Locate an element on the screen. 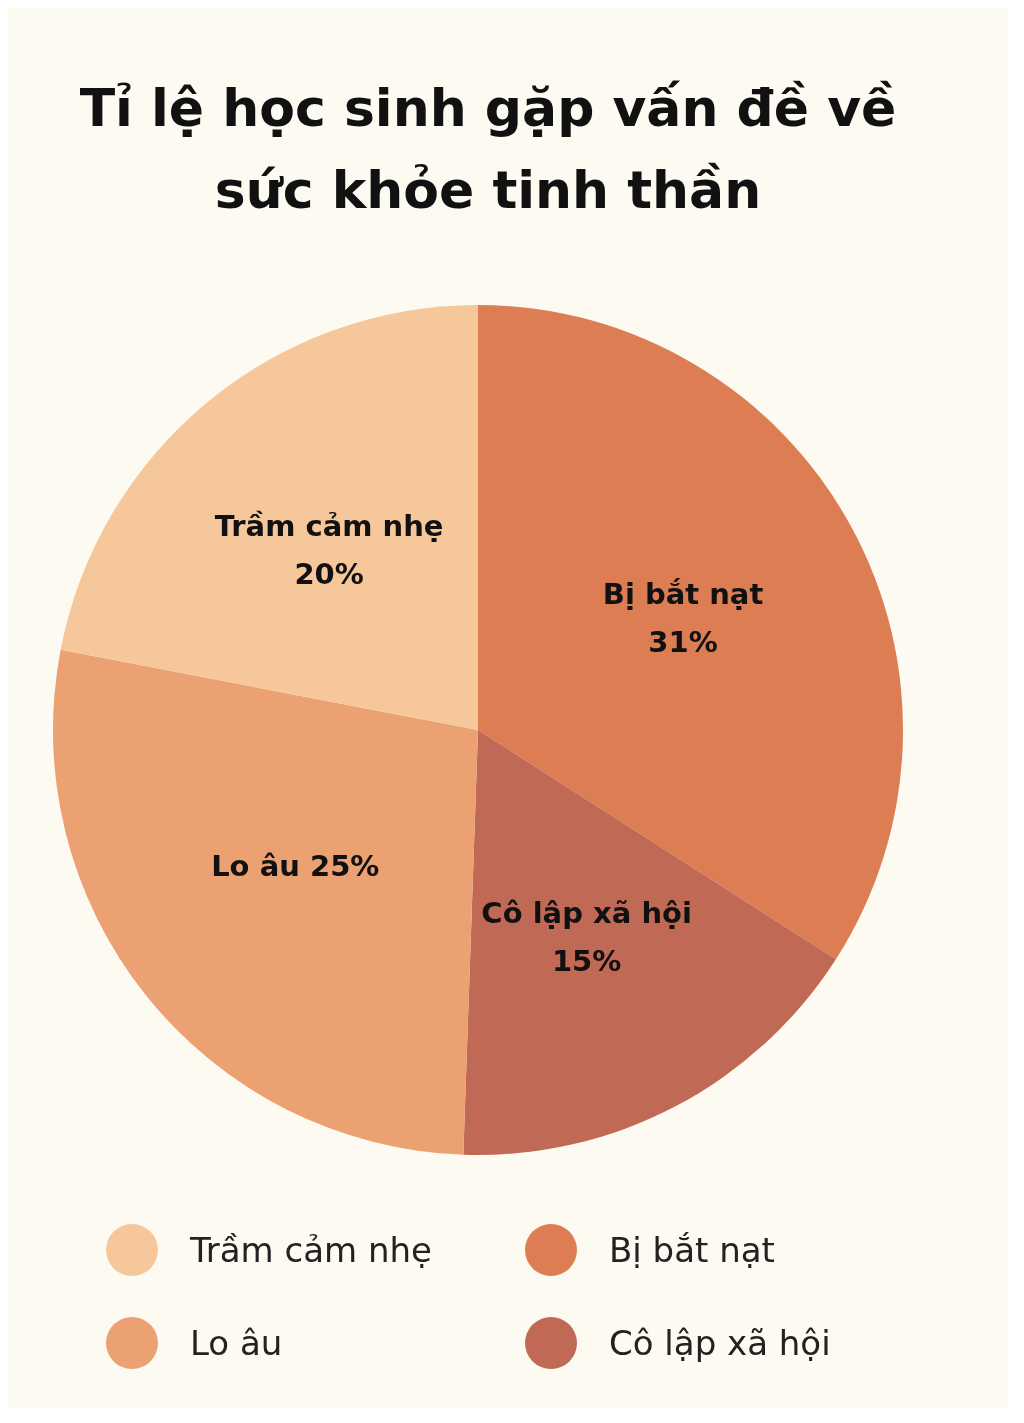 This screenshot has height=1423, width=1024. slice-label: Trầm cảm nhẹ is located at coordinates (329, 525).